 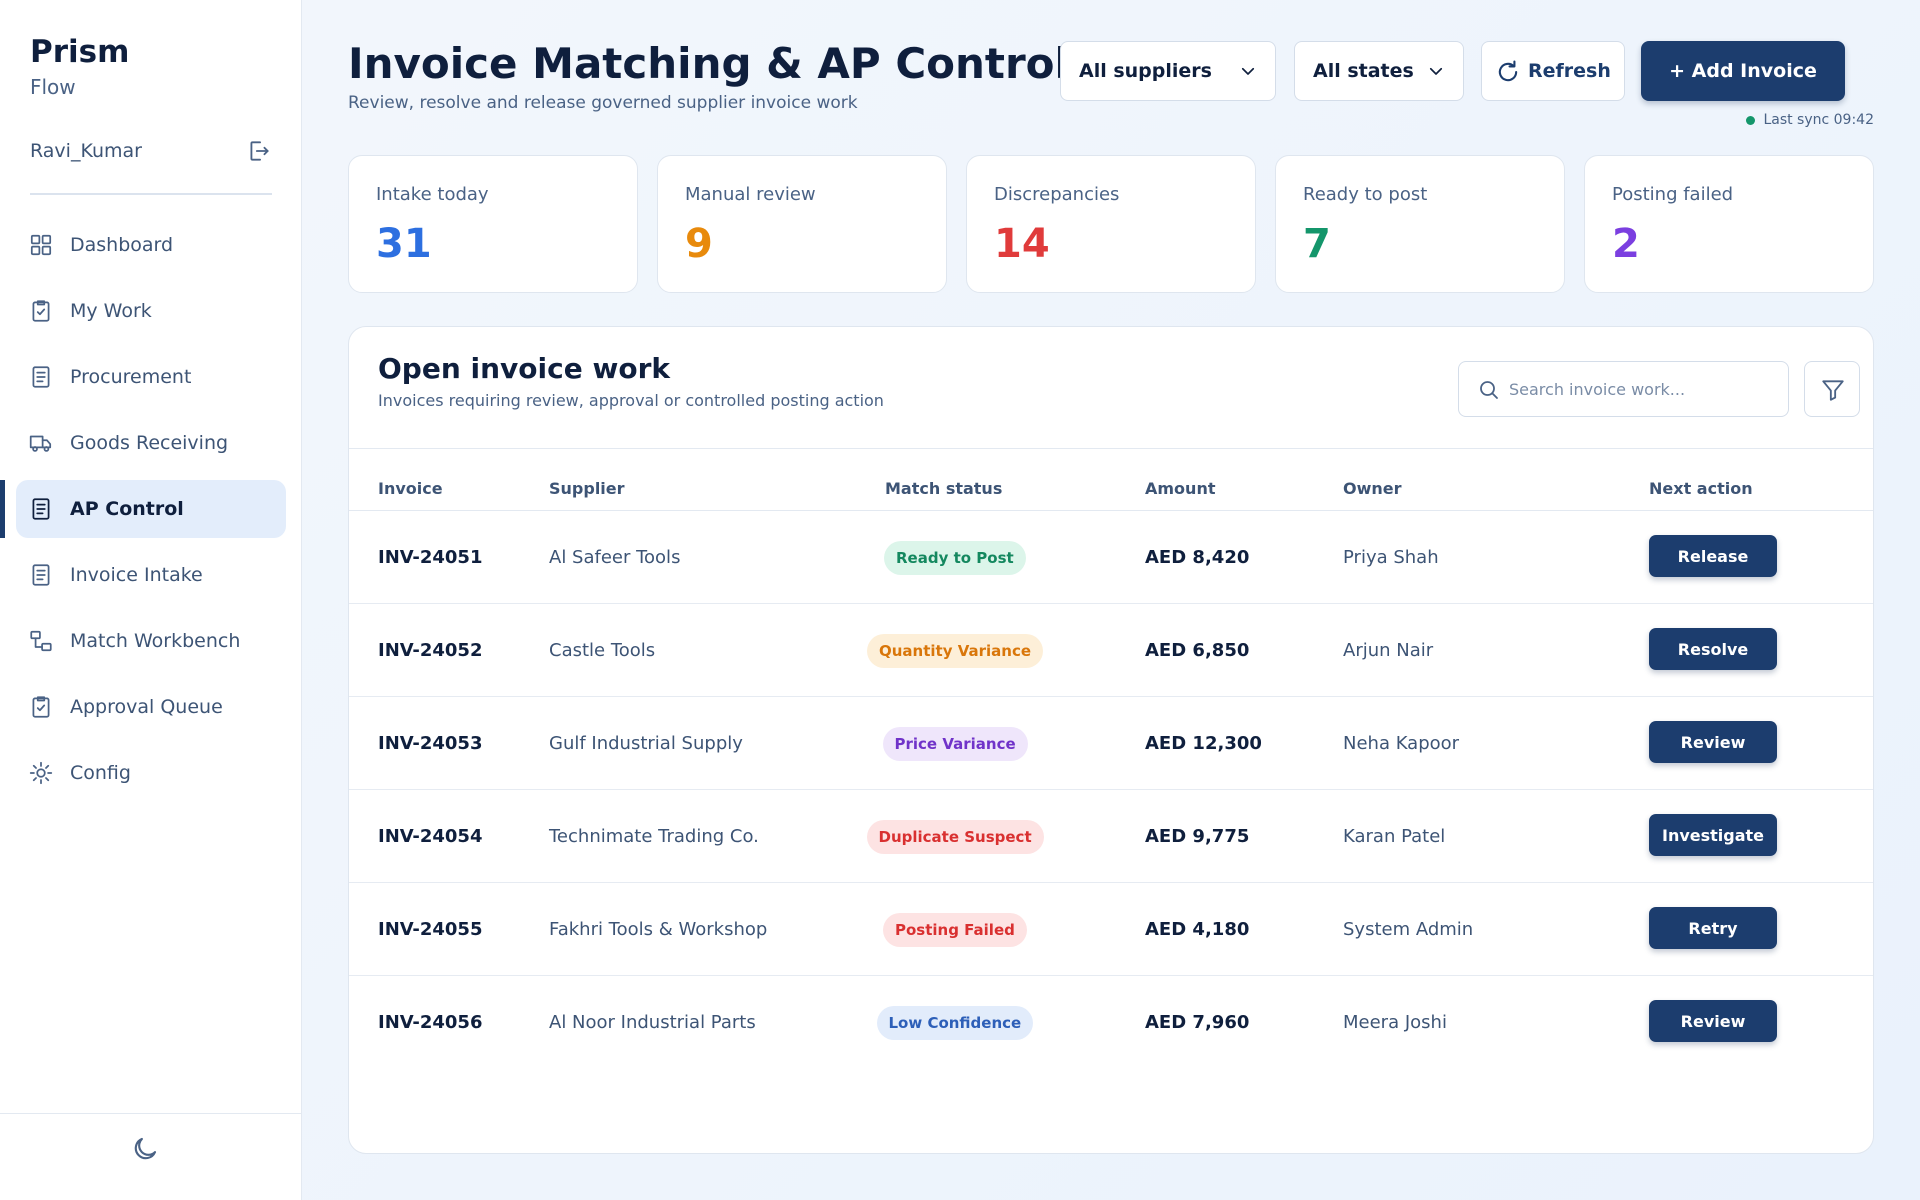 I want to click on invoice-id: INV-24052, so click(x=430, y=650).